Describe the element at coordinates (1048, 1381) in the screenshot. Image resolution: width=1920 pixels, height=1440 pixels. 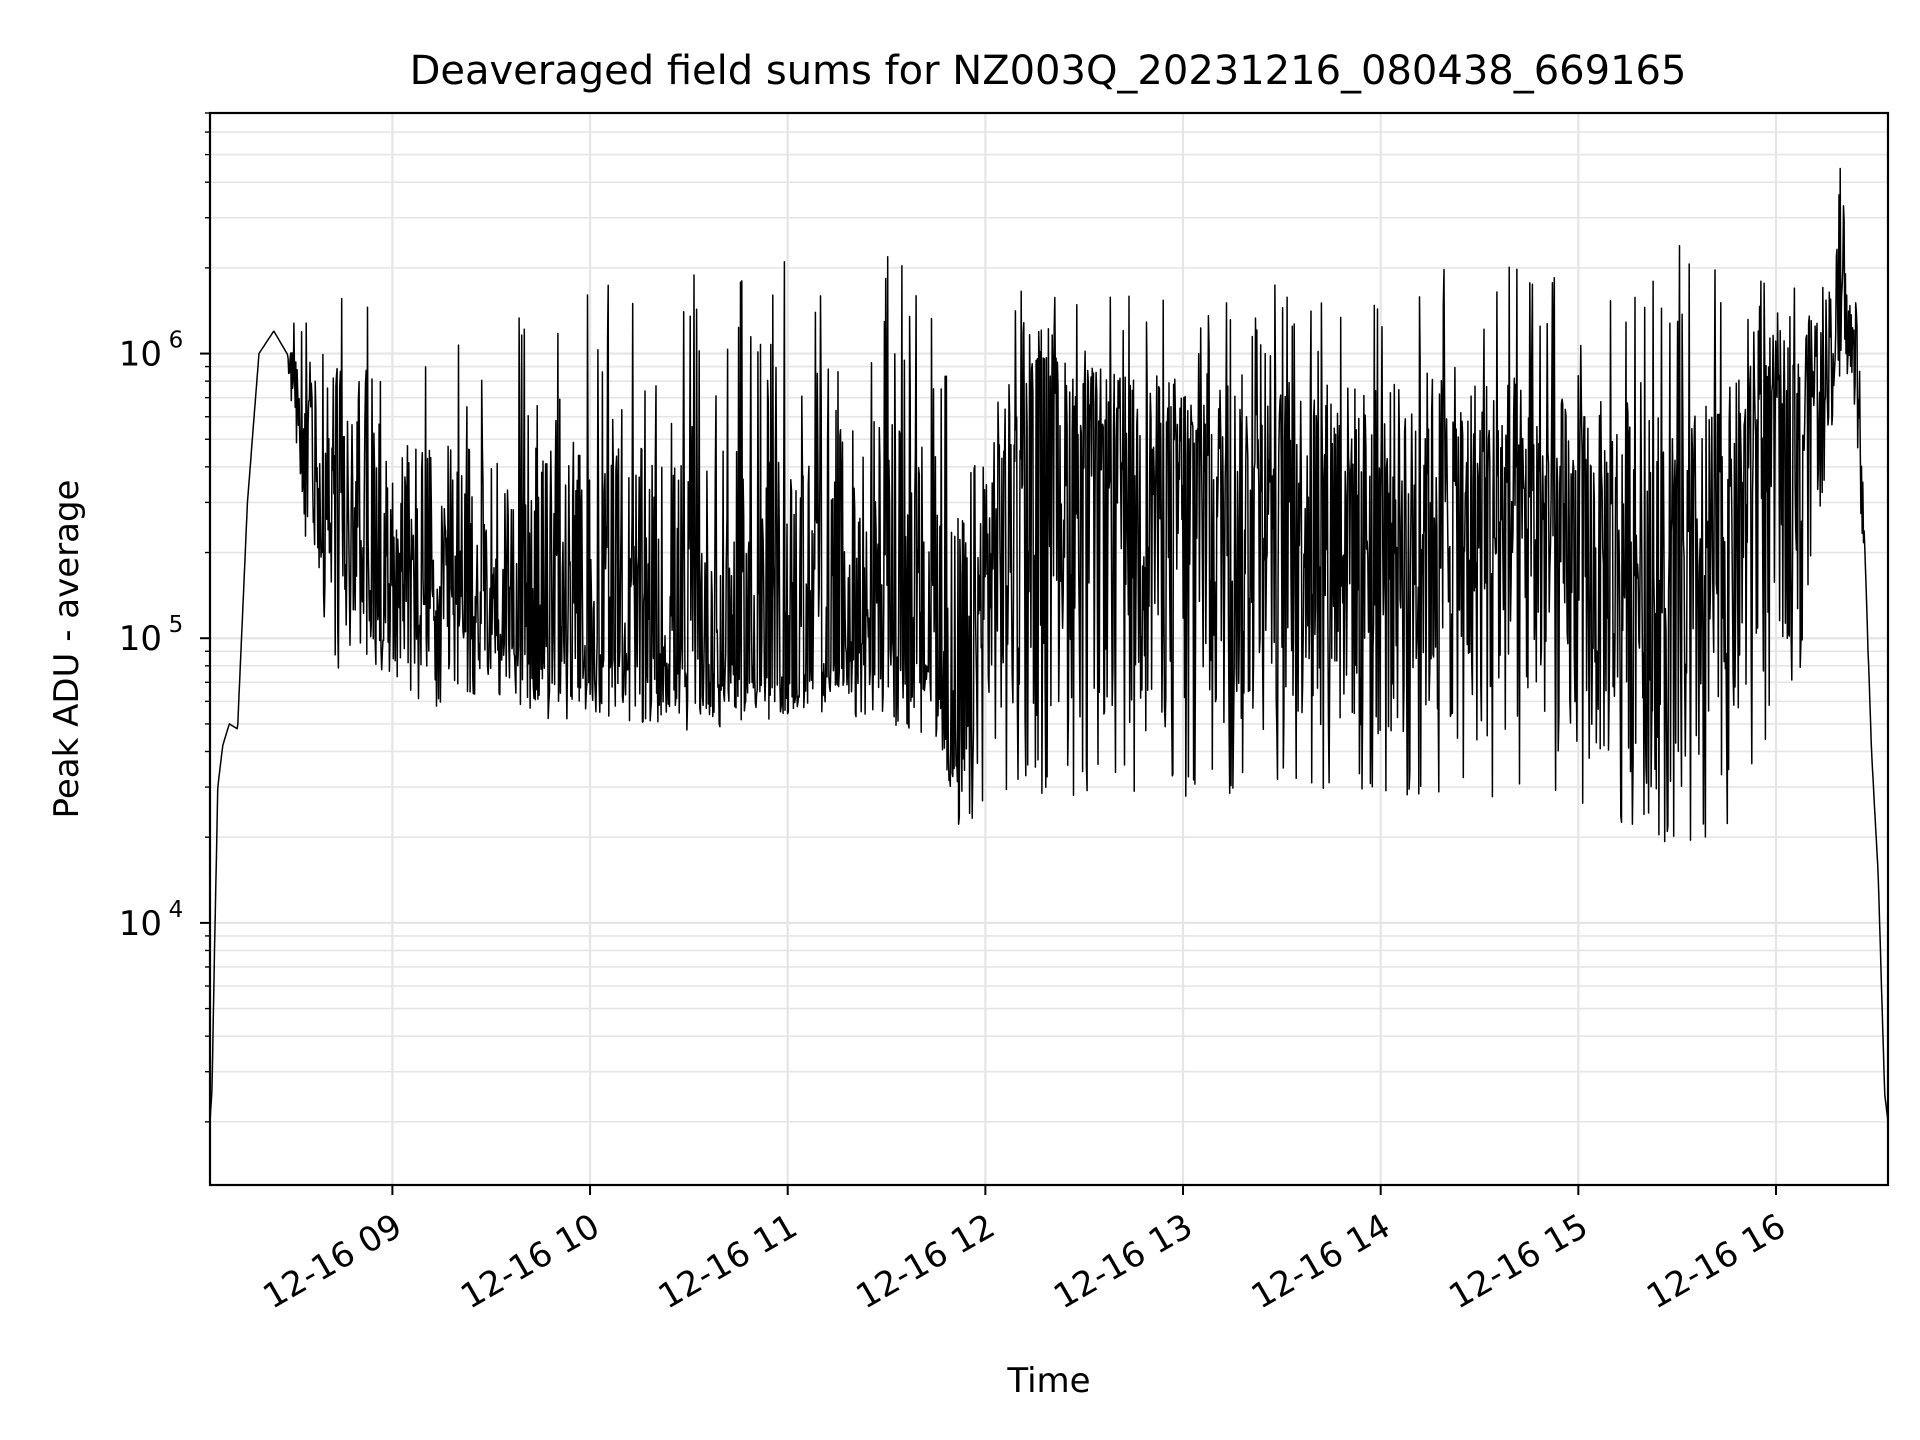
I see `x-axis-label: Time` at that location.